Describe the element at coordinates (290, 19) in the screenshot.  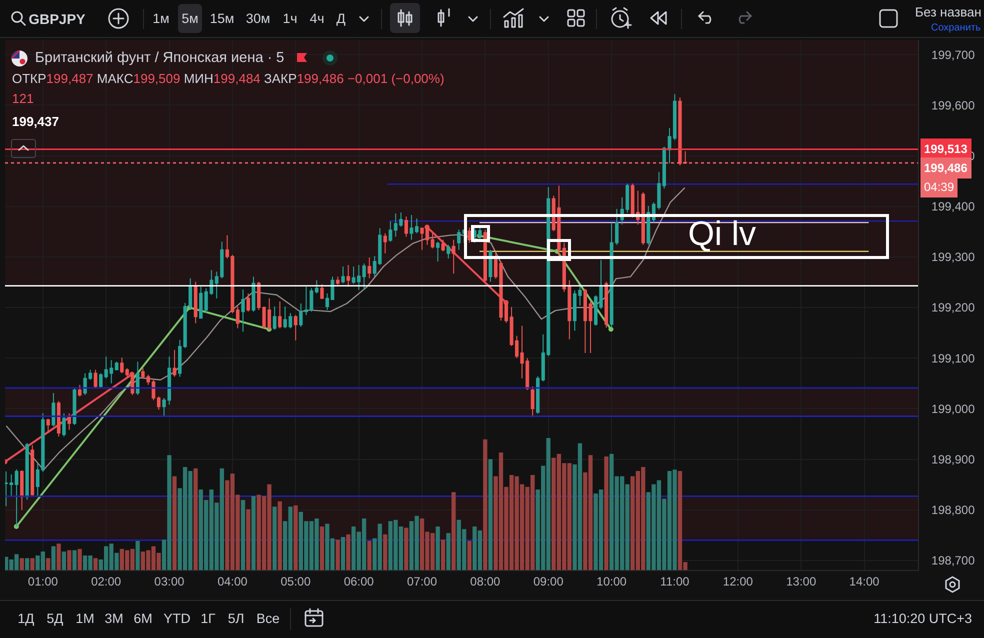
I see `text: 1ч` at that location.